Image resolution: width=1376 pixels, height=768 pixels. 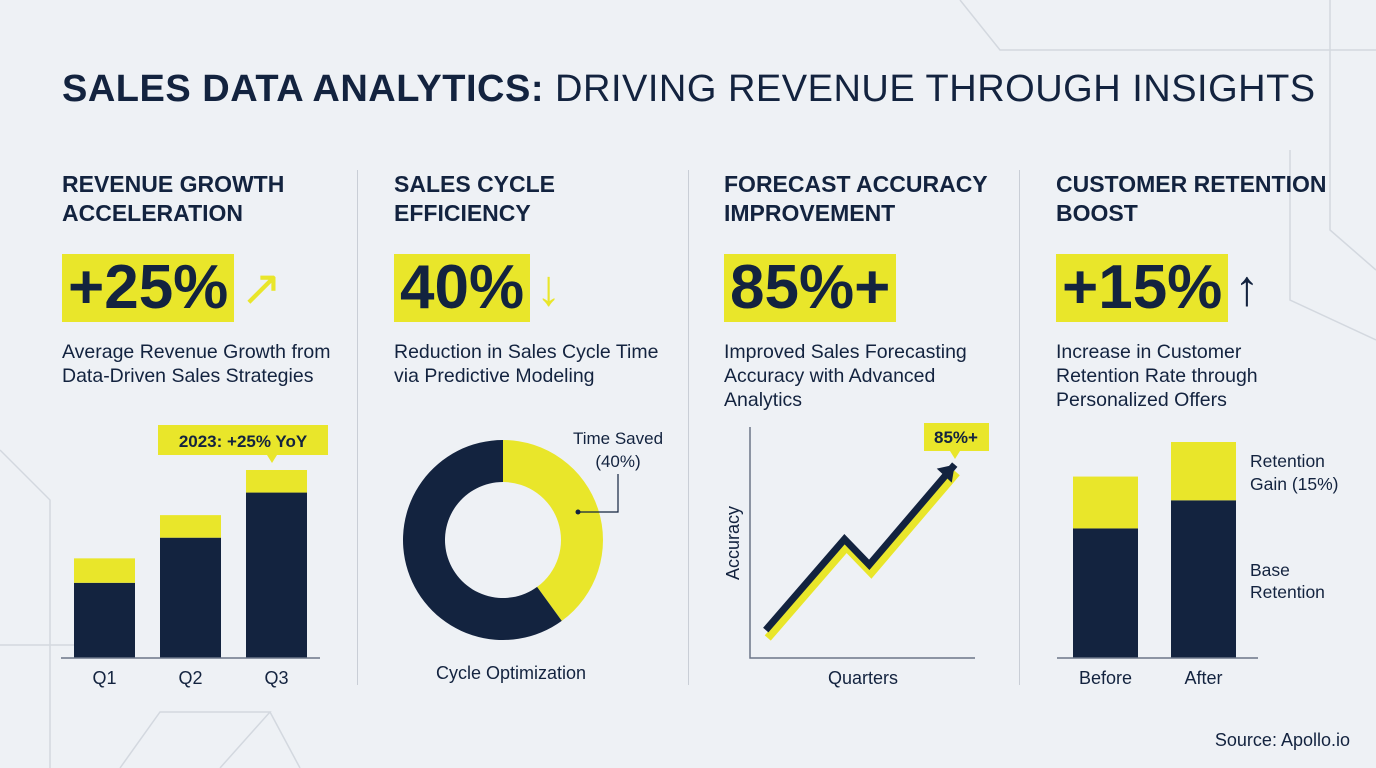 What do you see at coordinates (475, 198) in the screenshot?
I see `column-heading: Sales Cycle Efficiency` at bounding box center [475, 198].